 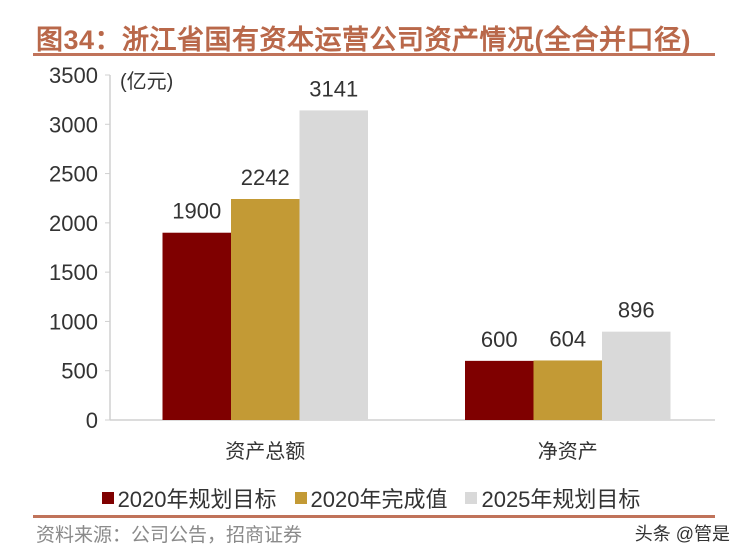 What do you see at coordinates (374, 516) in the screenshot?
I see `footer-divider` at bounding box center [374, 516].